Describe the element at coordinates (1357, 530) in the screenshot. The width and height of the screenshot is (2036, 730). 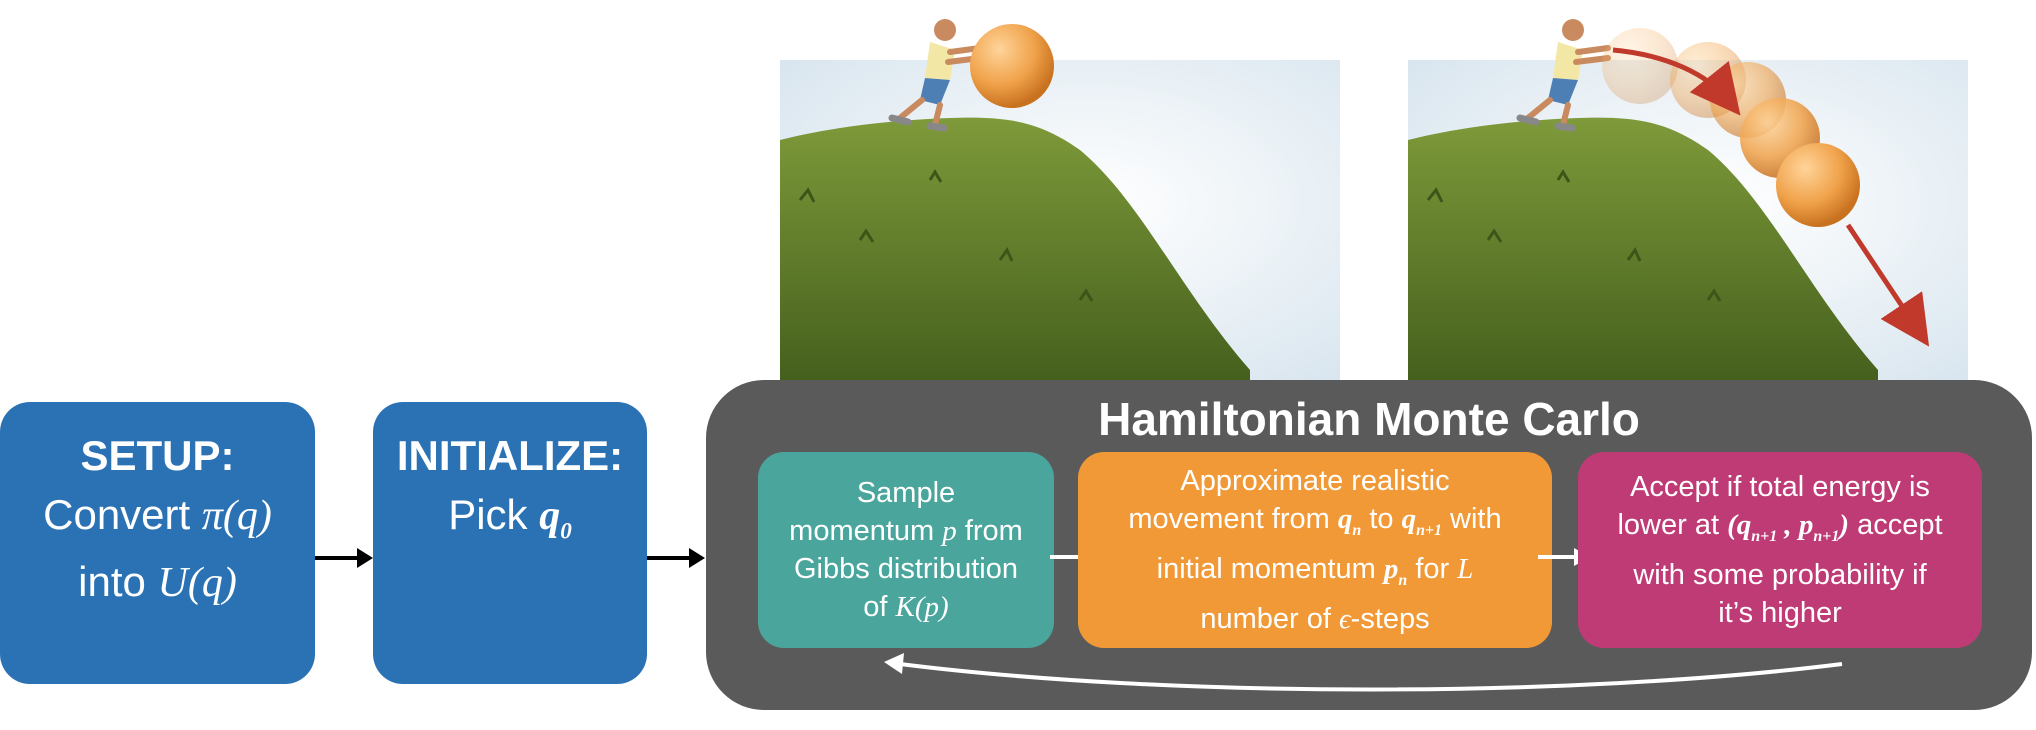
I see `step2-math-qn-sub: n` at that location.